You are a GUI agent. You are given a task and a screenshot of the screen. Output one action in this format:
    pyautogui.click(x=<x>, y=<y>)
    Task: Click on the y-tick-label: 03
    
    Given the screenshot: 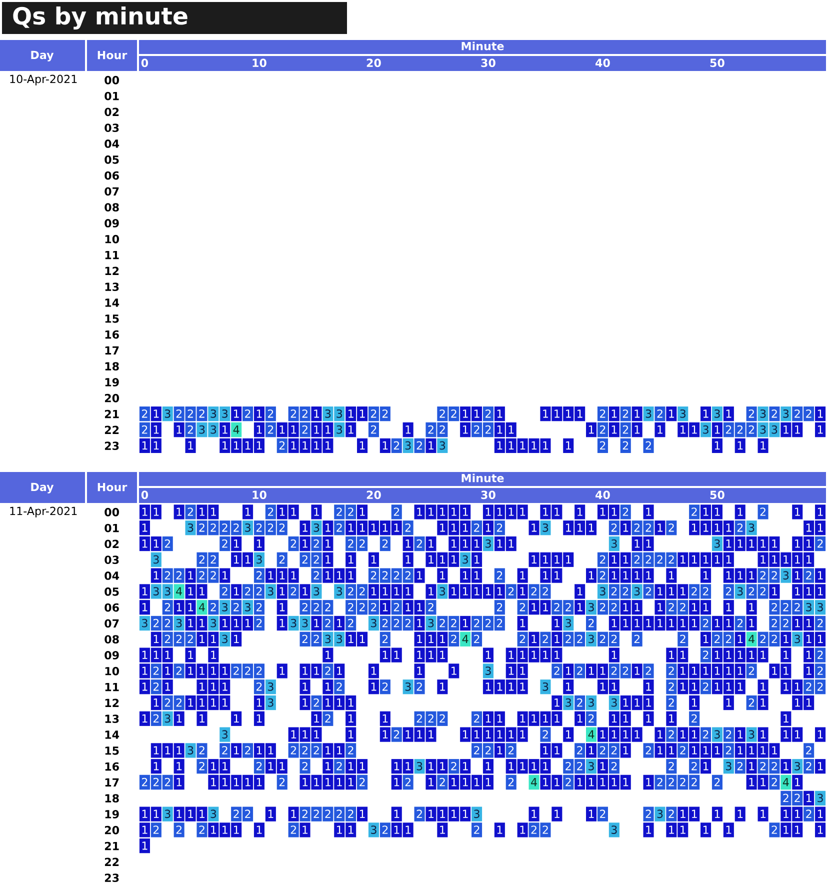 What is the action you would take?
    pyautogui.click(x=111, y=128)
    